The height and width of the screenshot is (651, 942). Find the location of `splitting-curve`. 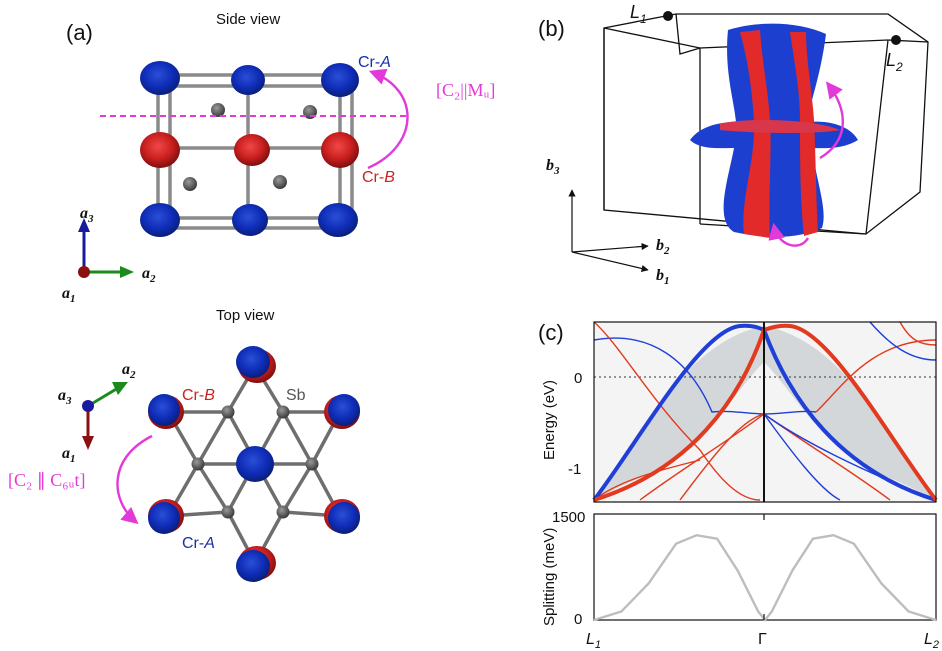

splitting-curve is located at coordinates (765, 577).